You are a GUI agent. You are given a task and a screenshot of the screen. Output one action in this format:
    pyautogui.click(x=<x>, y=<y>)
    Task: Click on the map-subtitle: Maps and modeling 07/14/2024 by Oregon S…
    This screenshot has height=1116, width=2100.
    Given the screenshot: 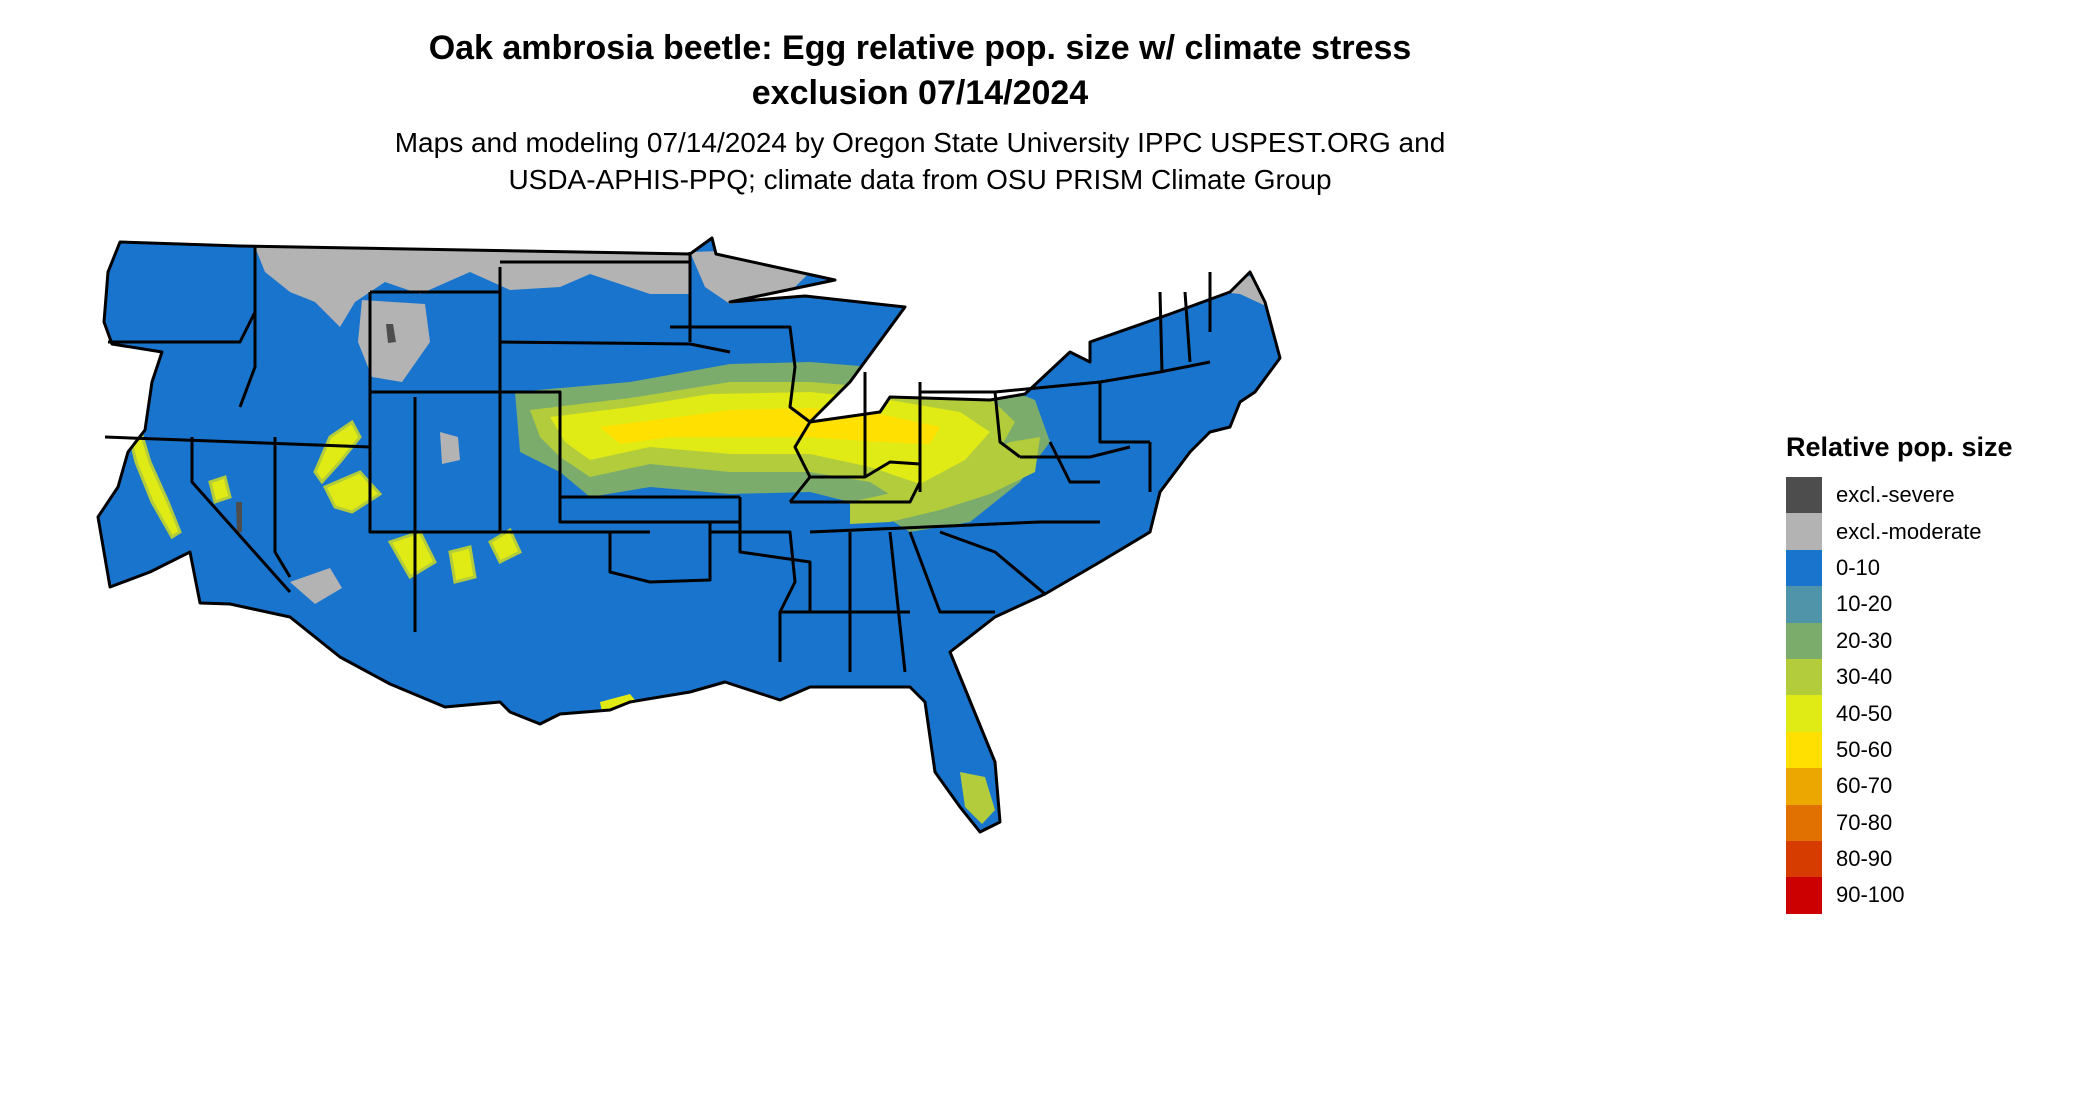 What is the action you would take?
    pyautogui.click(x=920, y=161)
    